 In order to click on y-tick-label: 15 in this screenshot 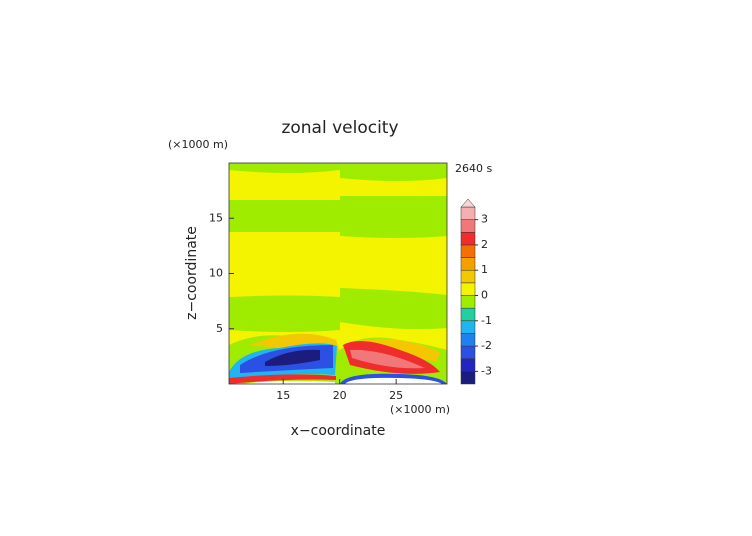, I will do `click(216, 217)`.